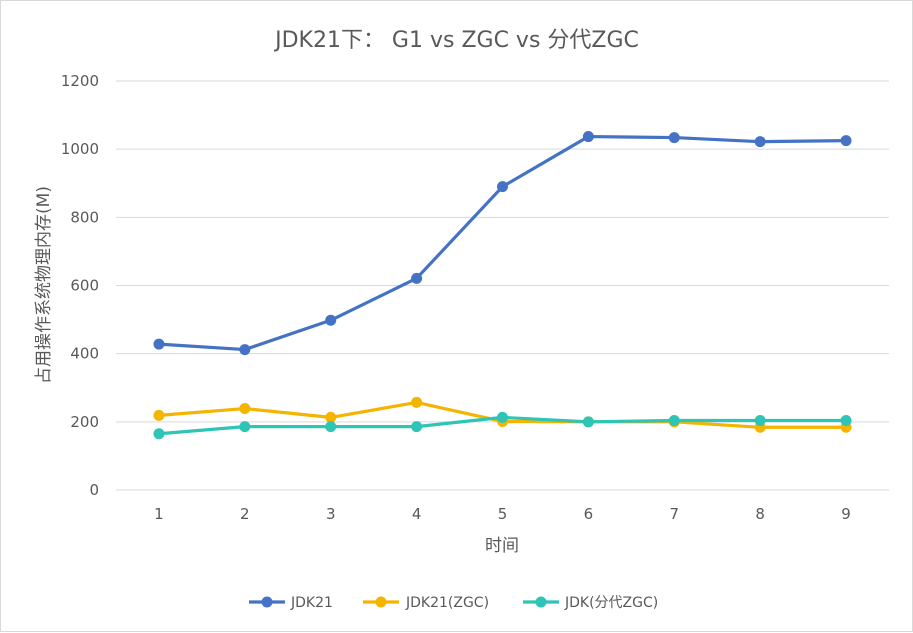 This screenshot has height=633, width=913. What do you see at coordinates (44, 285) in the screenshot?
I see `y-axis-label: 占用操作系统物理内存(M)` at bounding box center [44, 285].